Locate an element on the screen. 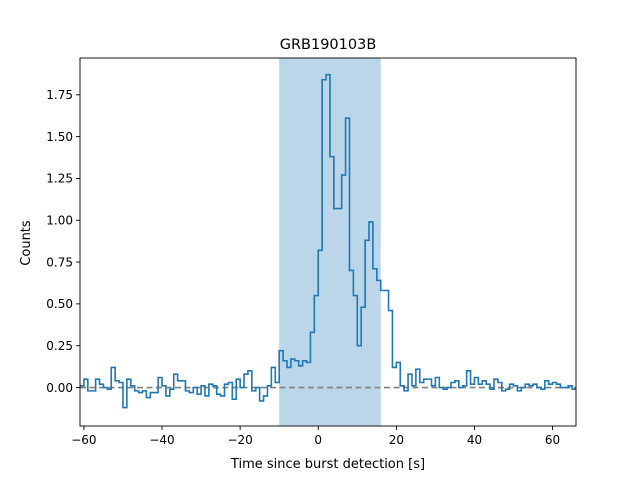 The image size is (640, 480). y-tick-label: 1.25 is located at coordinates (59, 179).